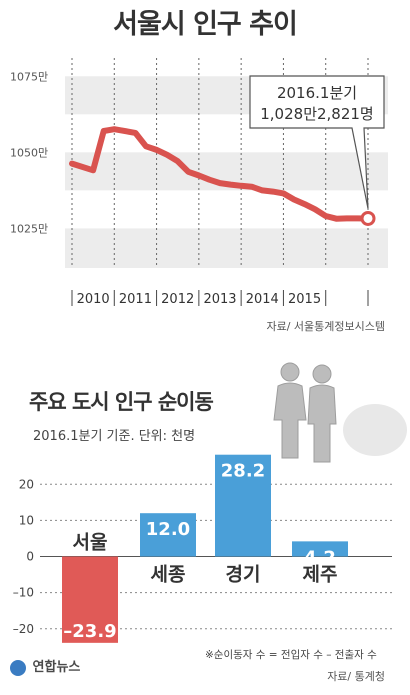 The image size is (410, 695). Describe the element at coordinates (243, 471) in the screenshot. I see `bar-value-label: 28.2` at that location.